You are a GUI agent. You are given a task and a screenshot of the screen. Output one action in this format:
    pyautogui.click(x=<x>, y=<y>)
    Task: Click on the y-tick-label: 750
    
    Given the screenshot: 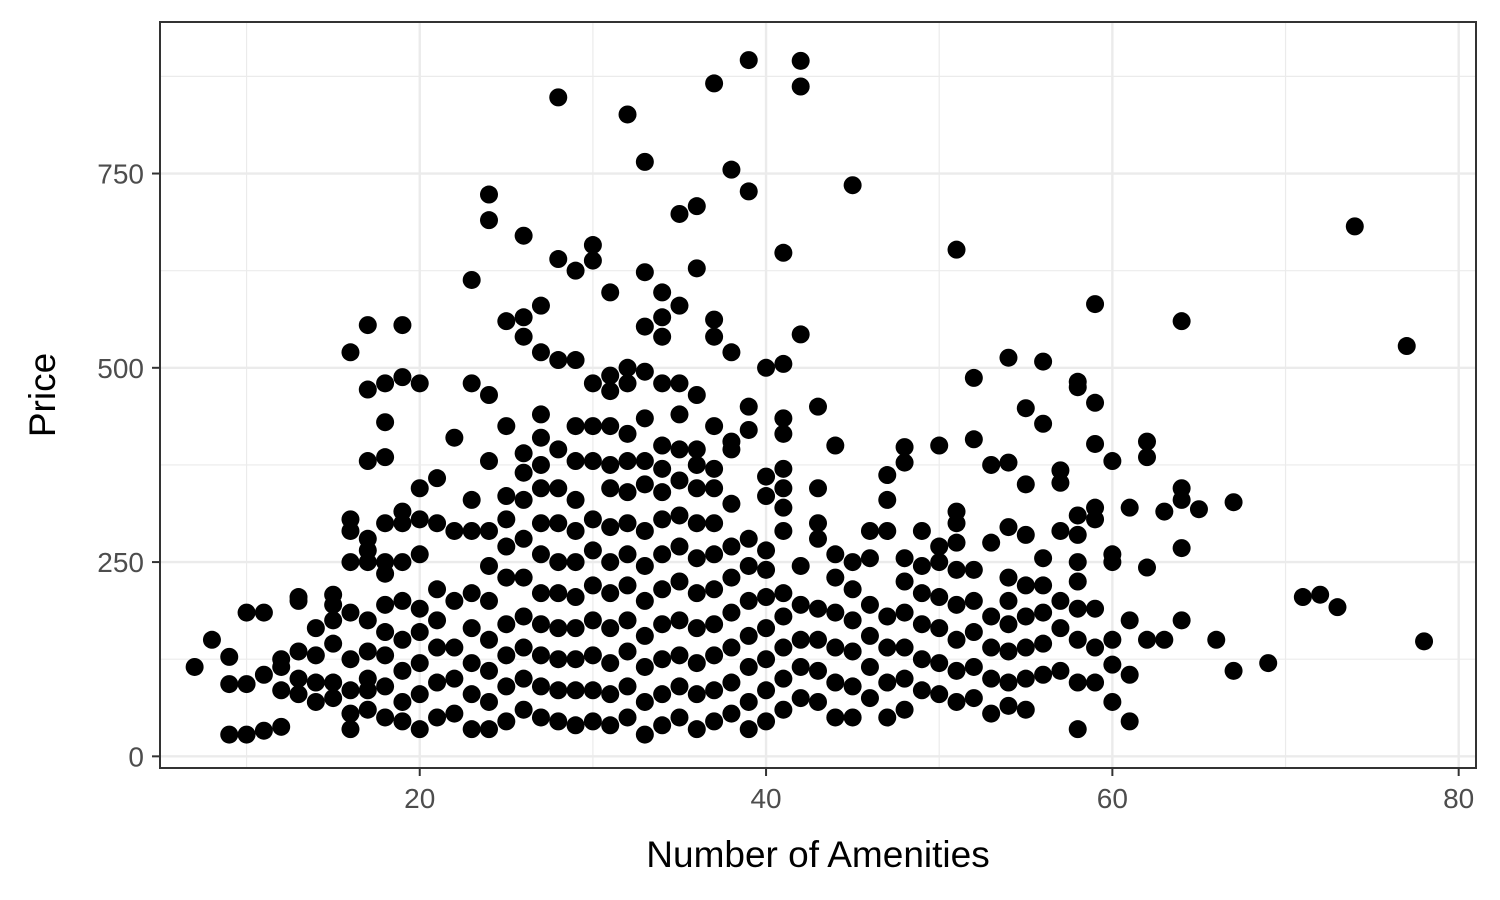 What is the action you would take?
    pyautogui.click(x=120, y=174)
    